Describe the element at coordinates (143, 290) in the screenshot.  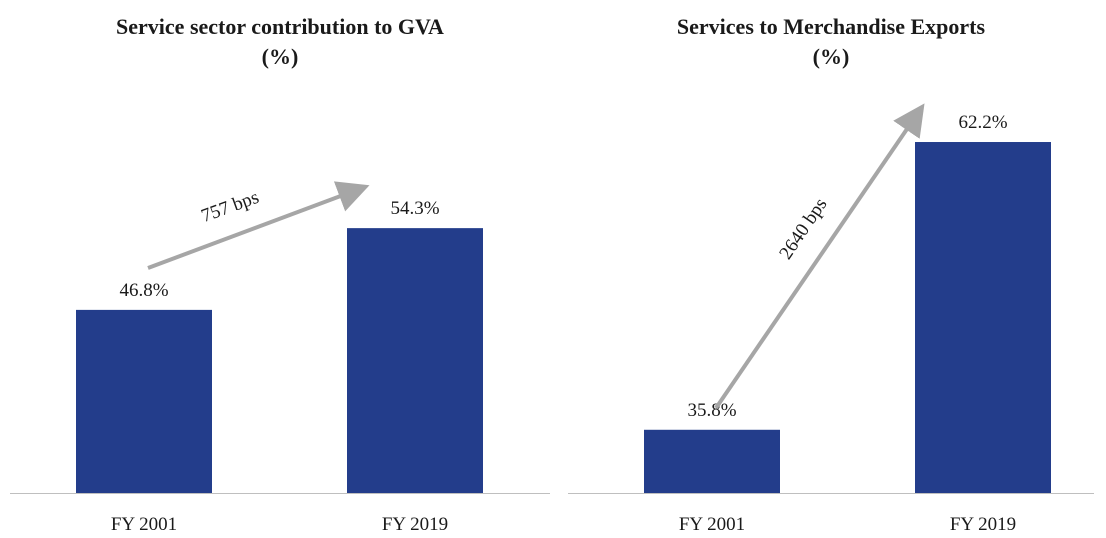
I see `value-label: 46.8%` at that location.